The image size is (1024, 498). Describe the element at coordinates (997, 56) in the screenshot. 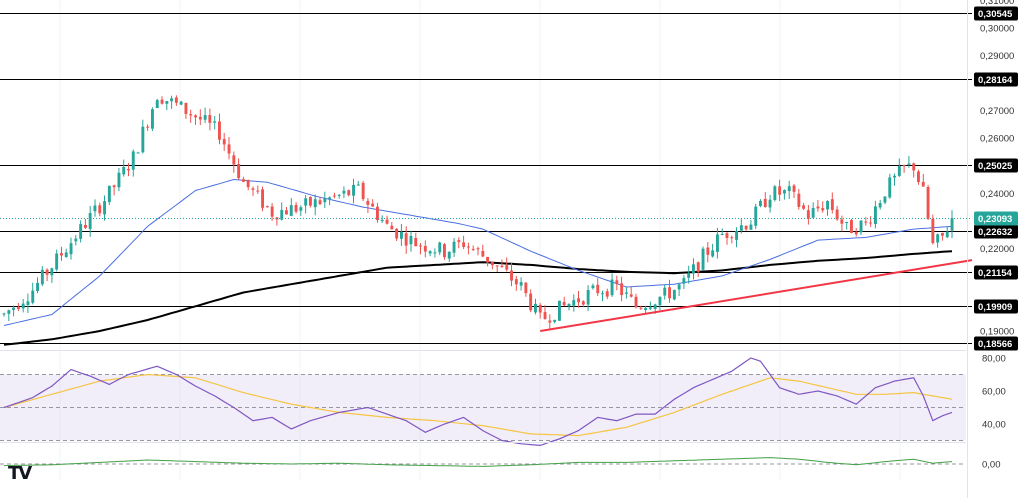

I see `price-tick-label: 0,29000` at that location.